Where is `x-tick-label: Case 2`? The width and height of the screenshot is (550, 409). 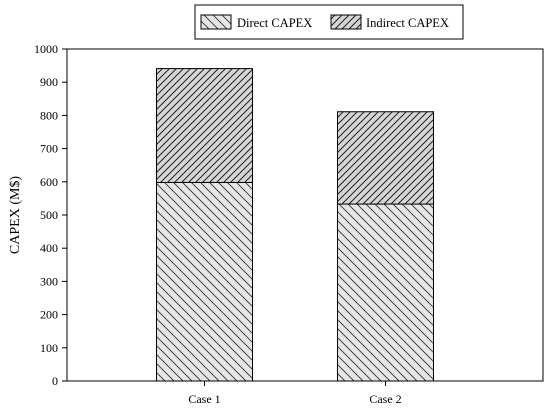
x-tick-label: Case 2 is located at coordinates (385, 399).